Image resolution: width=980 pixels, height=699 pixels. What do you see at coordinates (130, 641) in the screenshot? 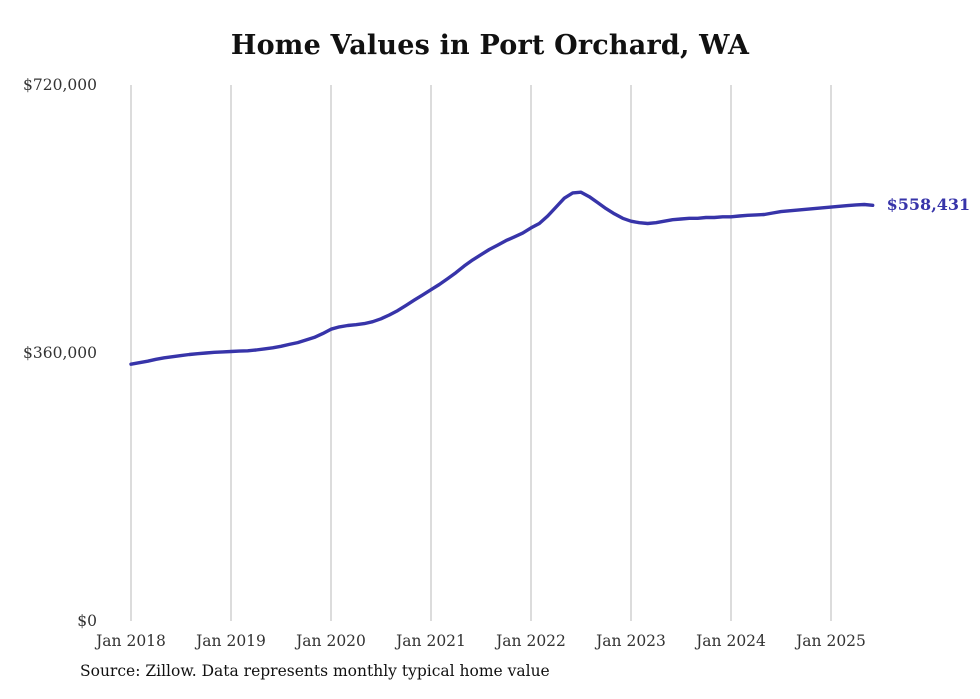
I see `x-tick-label: Jan 2018` at bounding box center [130, 641].